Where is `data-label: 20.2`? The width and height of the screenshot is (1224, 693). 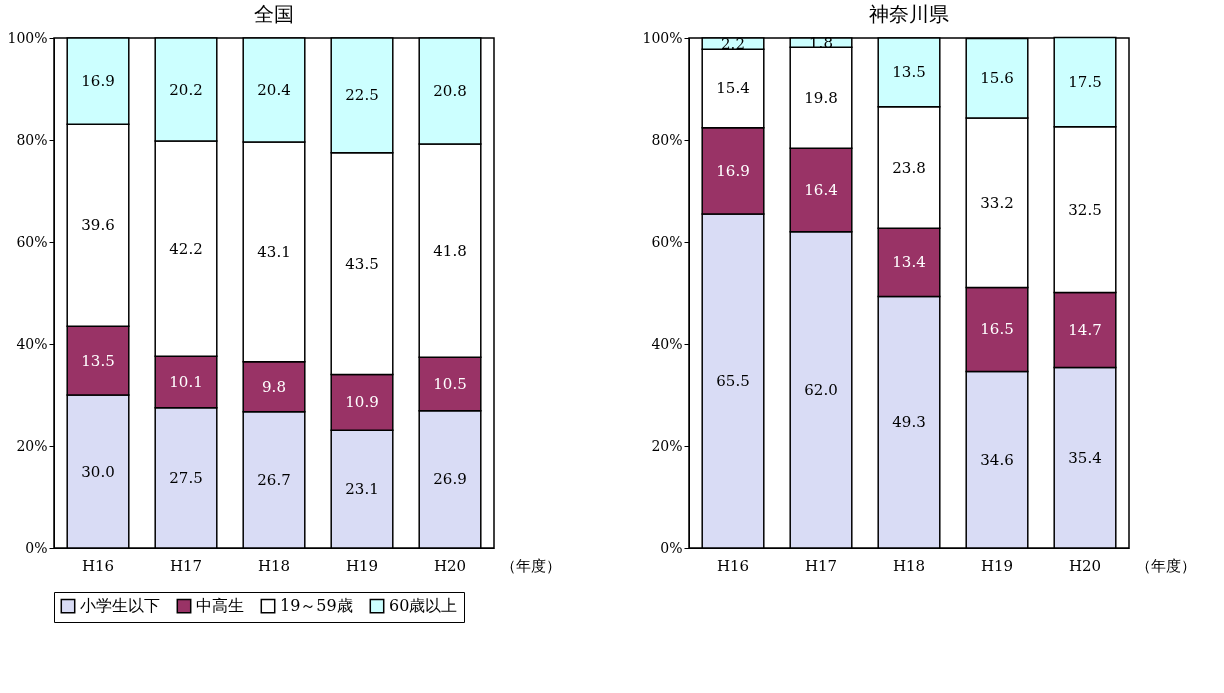 data-label: 20.2 is located at coordinates (186, 89).